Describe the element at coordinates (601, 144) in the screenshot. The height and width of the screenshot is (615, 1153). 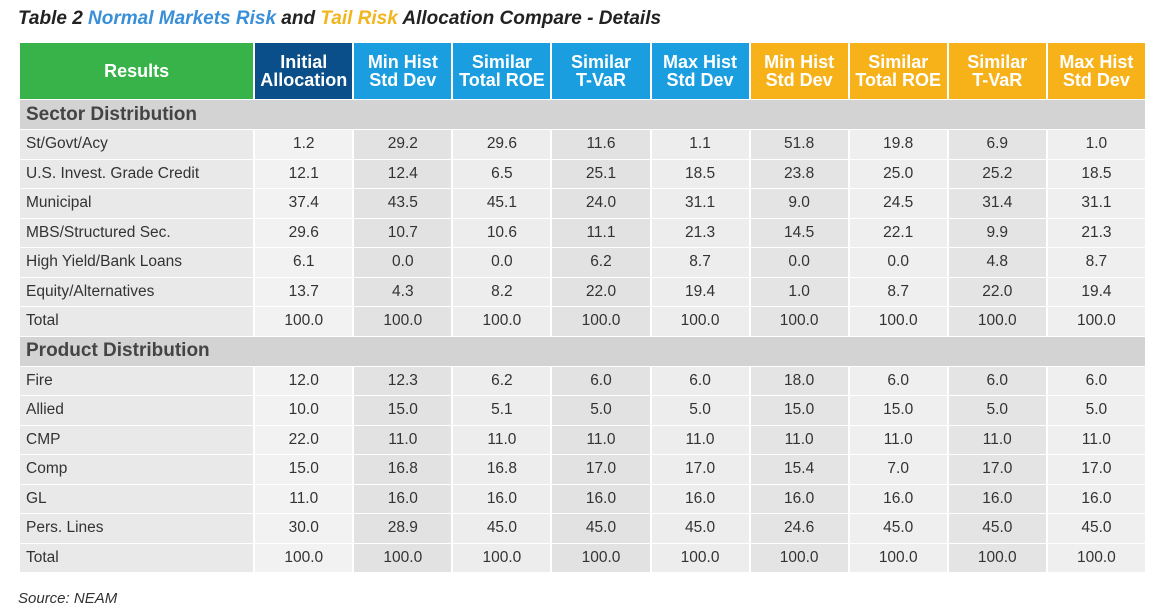
I see `table-cell: 11.6` at that location.